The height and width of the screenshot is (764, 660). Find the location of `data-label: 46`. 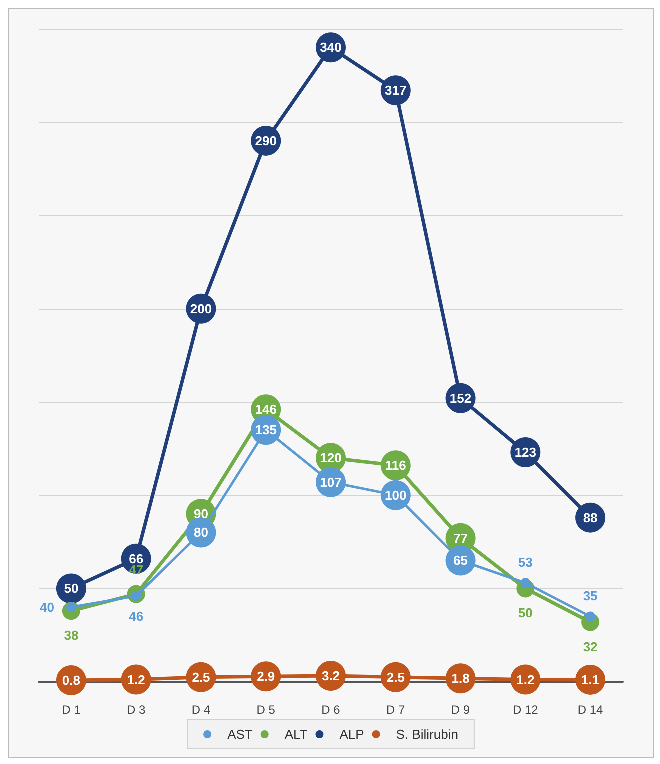

data-label: 46 is located at coordinates (136, 616).